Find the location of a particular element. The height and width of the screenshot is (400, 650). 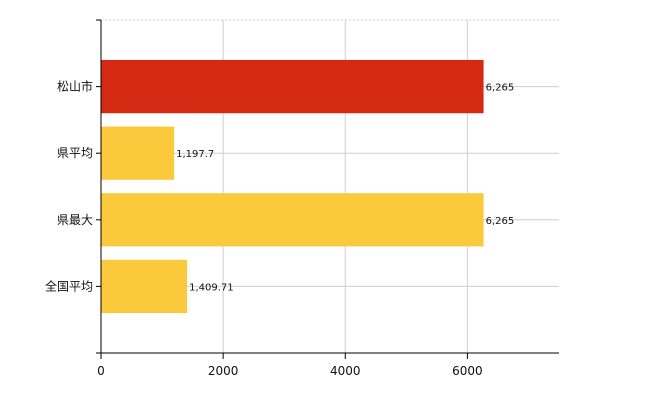

x-tick-label: 4000 is located at coordinates (345, 371).